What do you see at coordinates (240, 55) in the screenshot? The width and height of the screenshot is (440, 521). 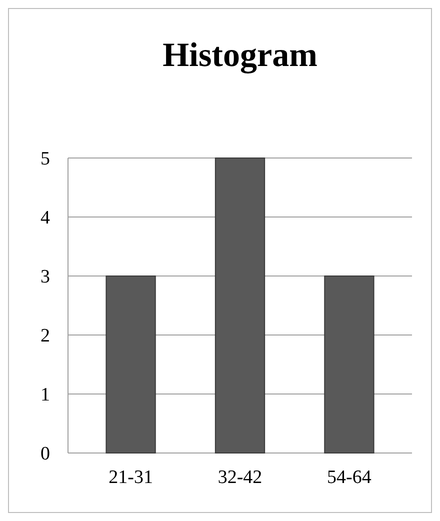 I see `chart-title: Histogram` at bounding box center [240, 55].